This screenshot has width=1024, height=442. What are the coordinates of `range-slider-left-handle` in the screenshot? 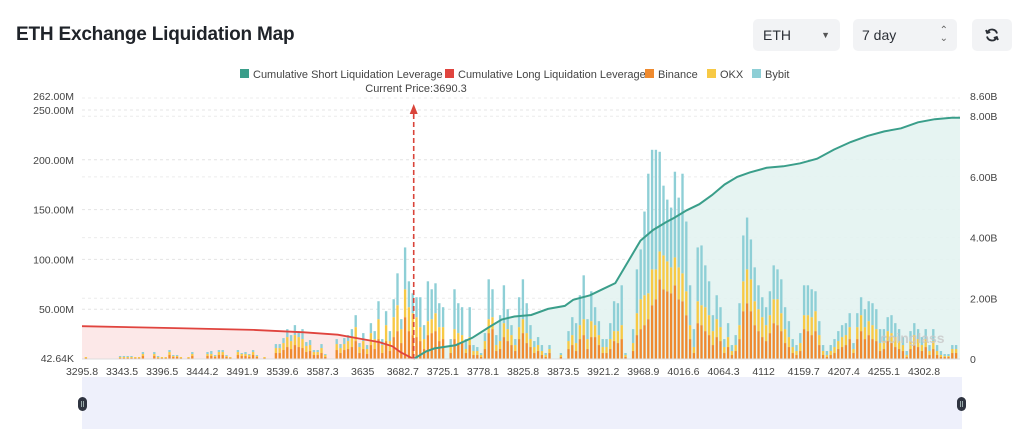 It's located at (82, 404).